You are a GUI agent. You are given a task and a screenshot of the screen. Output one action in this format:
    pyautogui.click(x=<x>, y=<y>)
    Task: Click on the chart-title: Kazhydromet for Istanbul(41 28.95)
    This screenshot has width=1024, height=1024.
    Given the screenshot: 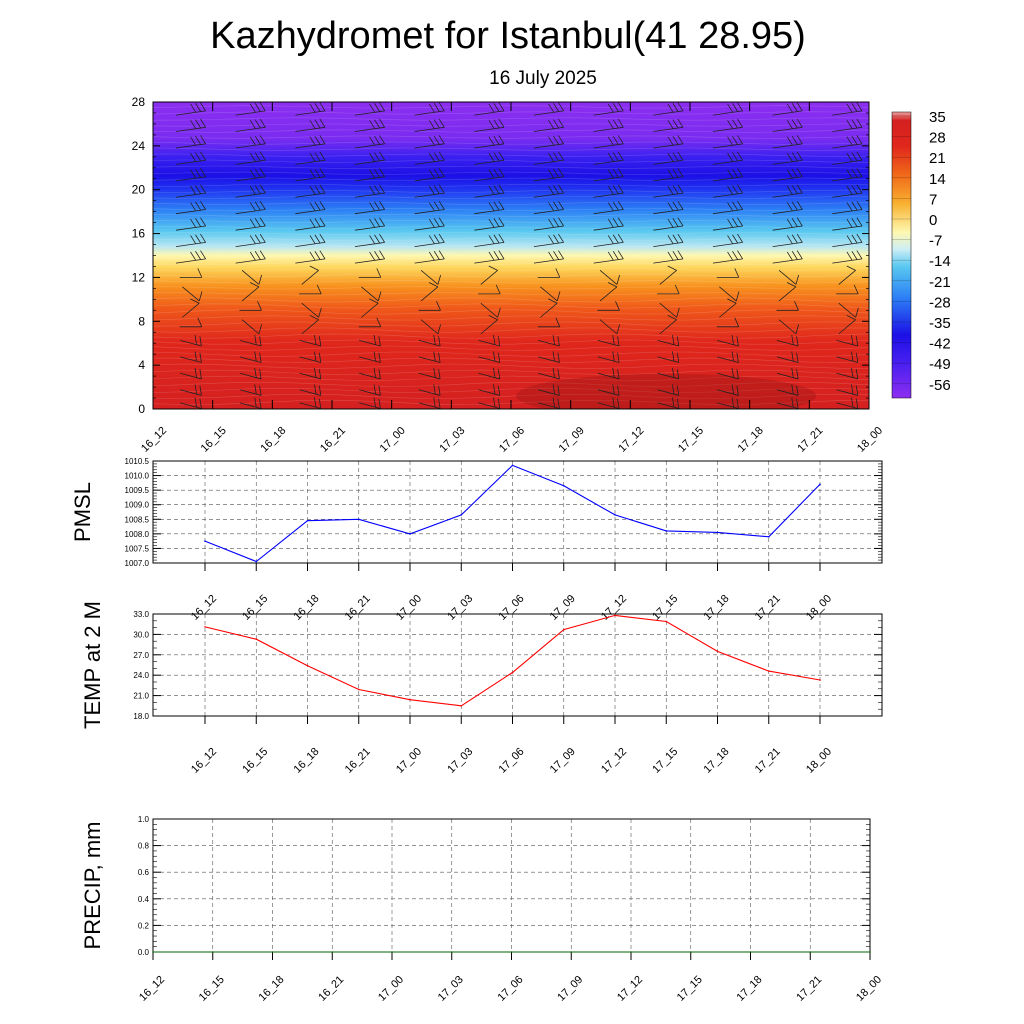 What is the action you would take?
    pyautogui.click(x=508, y=36)
    